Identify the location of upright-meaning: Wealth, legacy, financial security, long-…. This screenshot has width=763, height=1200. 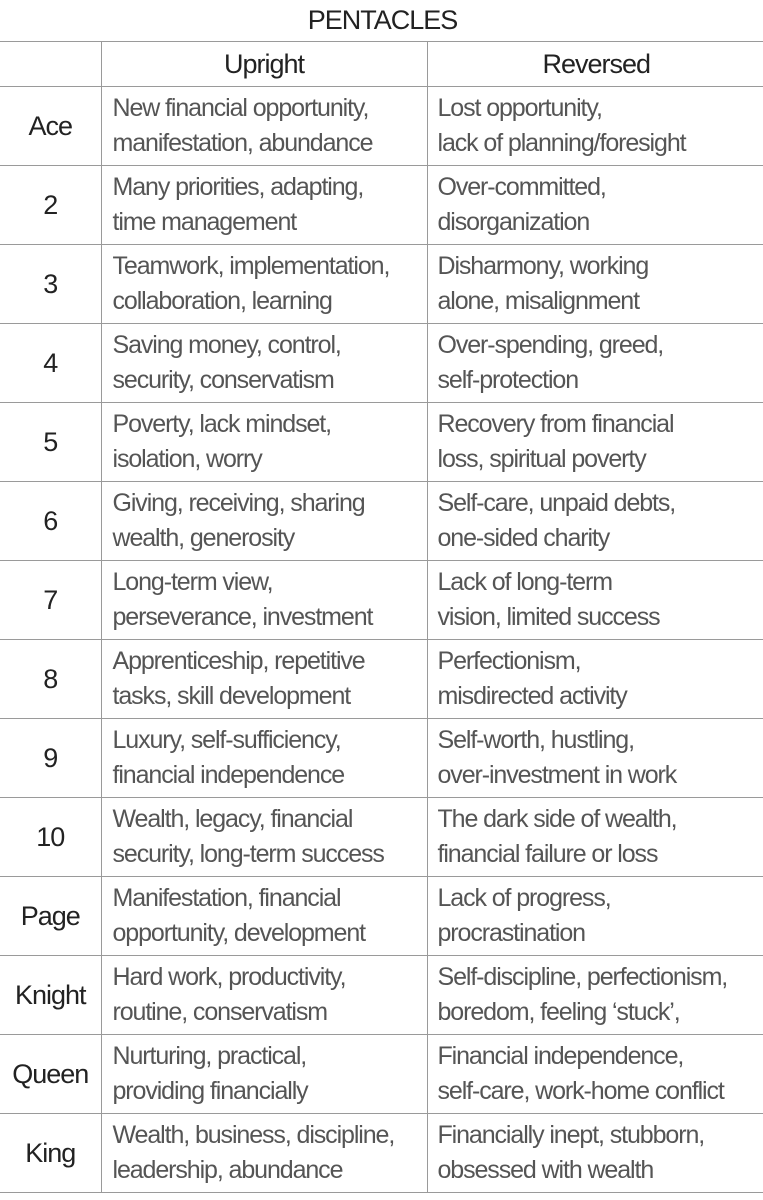
(264, 837).